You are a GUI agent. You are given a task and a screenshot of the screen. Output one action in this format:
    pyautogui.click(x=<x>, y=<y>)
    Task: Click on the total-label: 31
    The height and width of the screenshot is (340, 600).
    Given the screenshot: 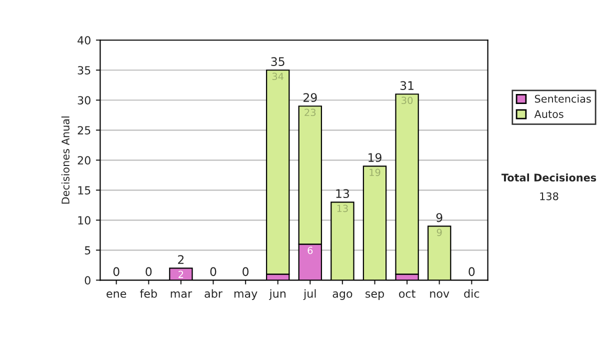 What is the action you would take?
    pyautogui.click(x=407, y=85)
    